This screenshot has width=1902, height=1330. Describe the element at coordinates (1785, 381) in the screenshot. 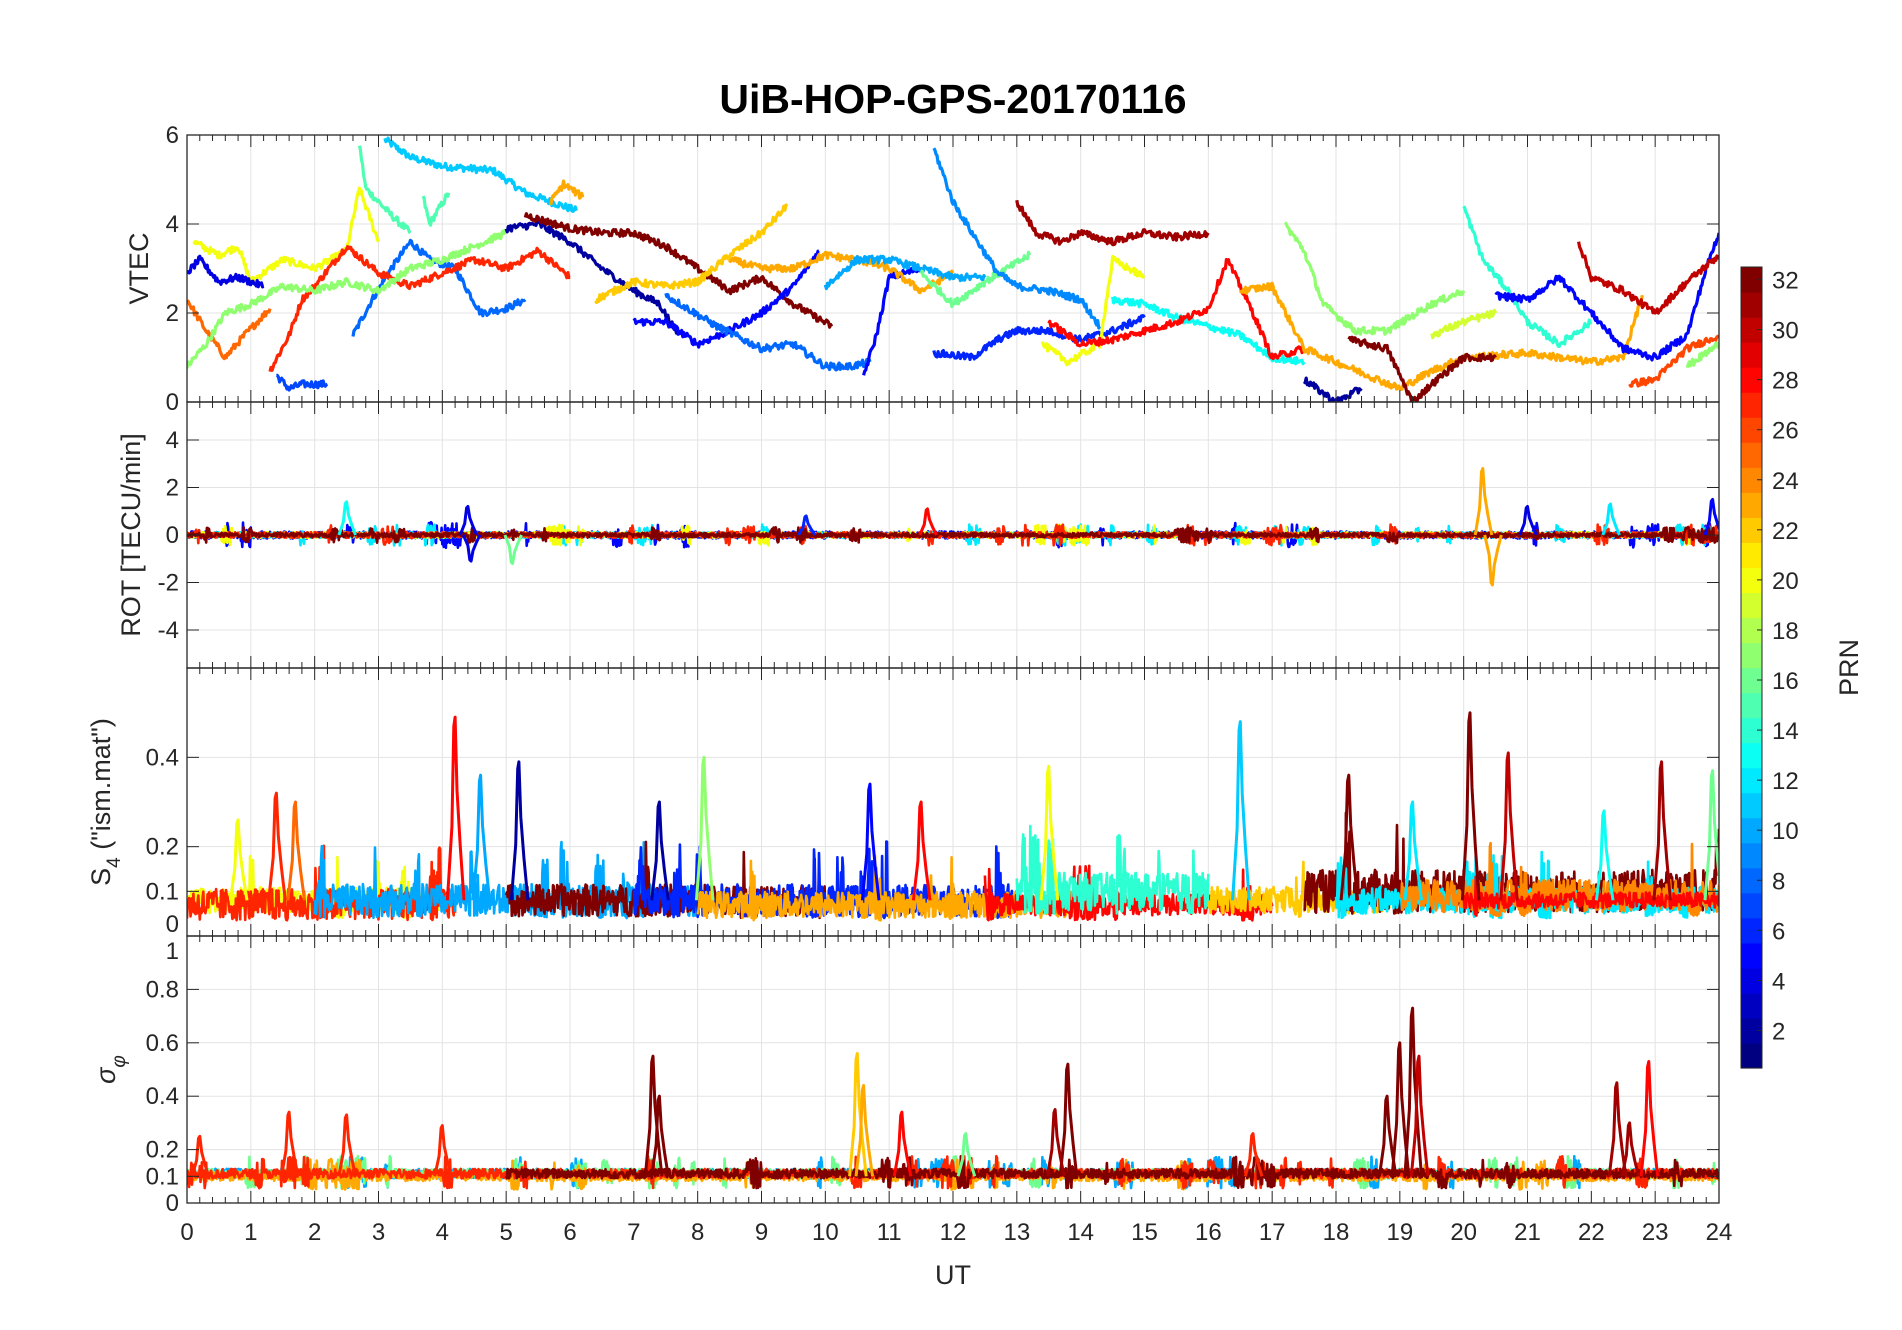

I see `colorbar-tick-label: 28` at that location.